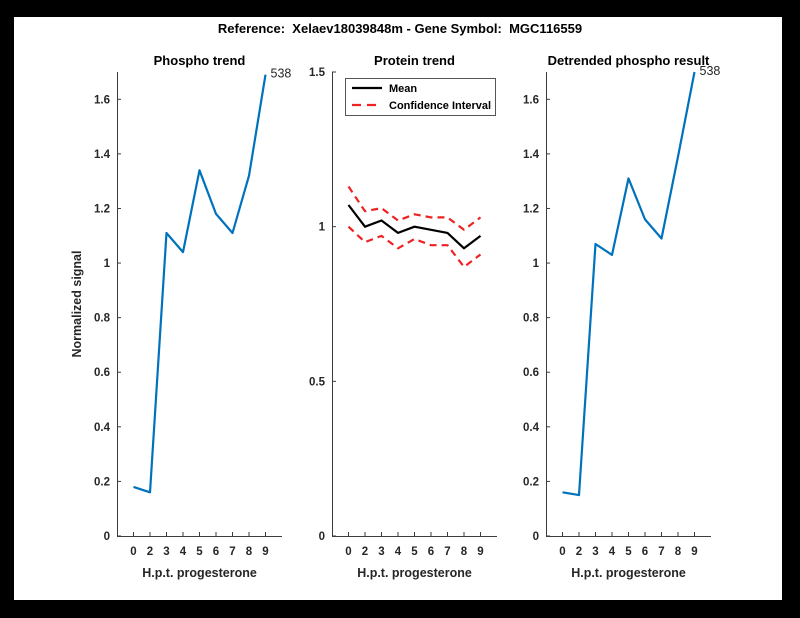 The height and width of the screenshot is (618, 800). What do you see at coordinates (317, 382) in the screenshot?
I see `y-tick-label: 0.5` at bounding box center [317, 382].